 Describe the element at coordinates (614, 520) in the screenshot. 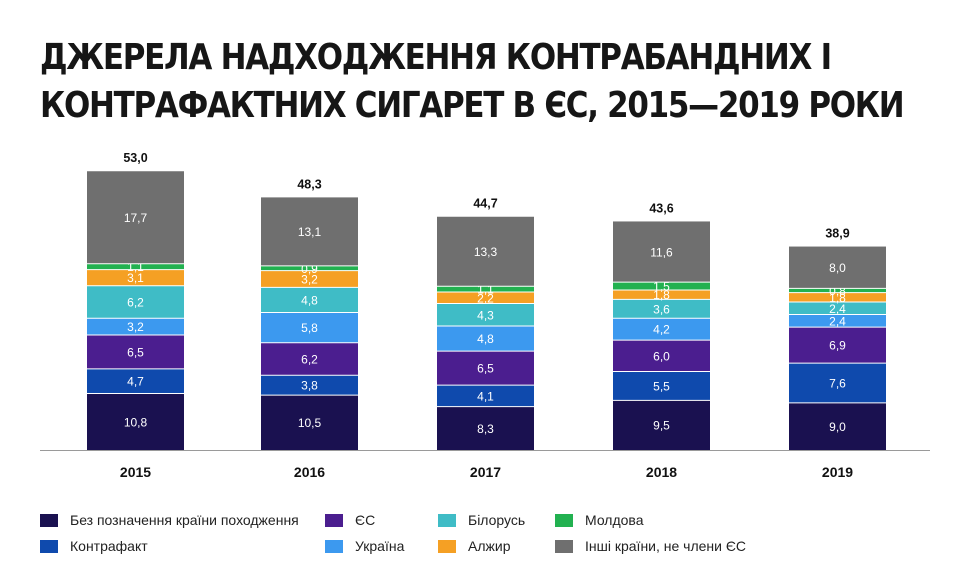

I see `legend-label: Молдова` at that location.